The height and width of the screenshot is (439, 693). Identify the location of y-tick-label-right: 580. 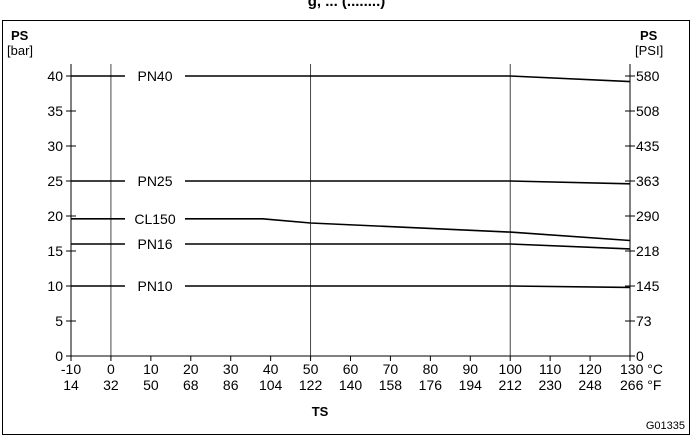
(648, 76).